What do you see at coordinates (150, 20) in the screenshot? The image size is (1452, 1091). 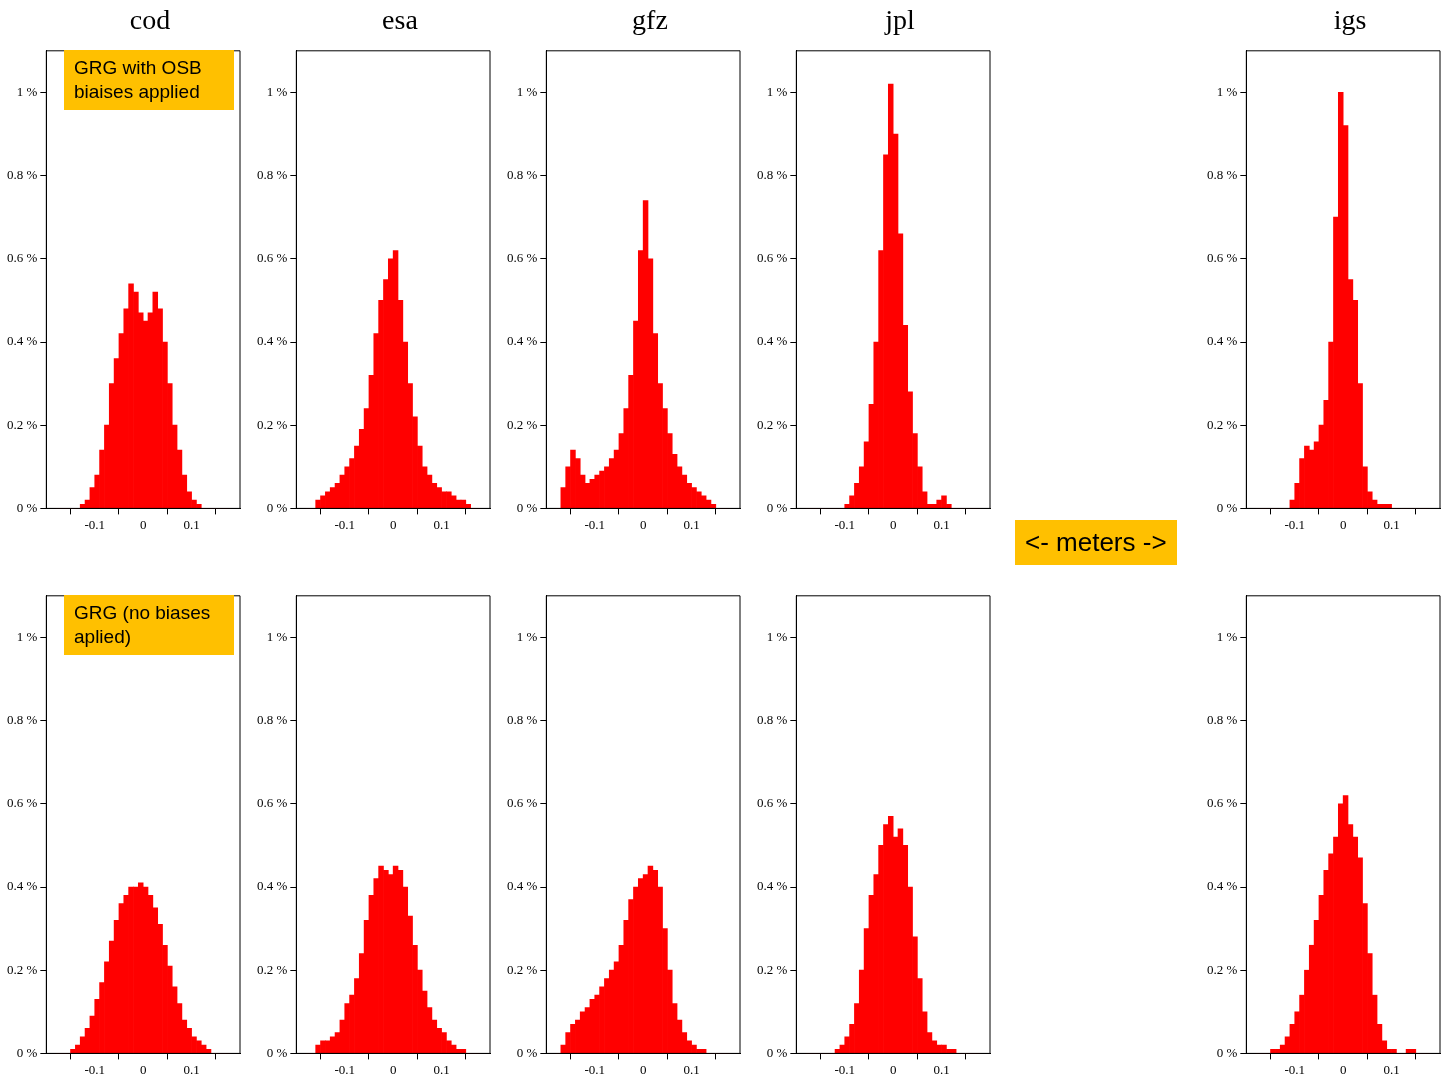 I see `chart-title: cod` at bounding box center [150, 20].